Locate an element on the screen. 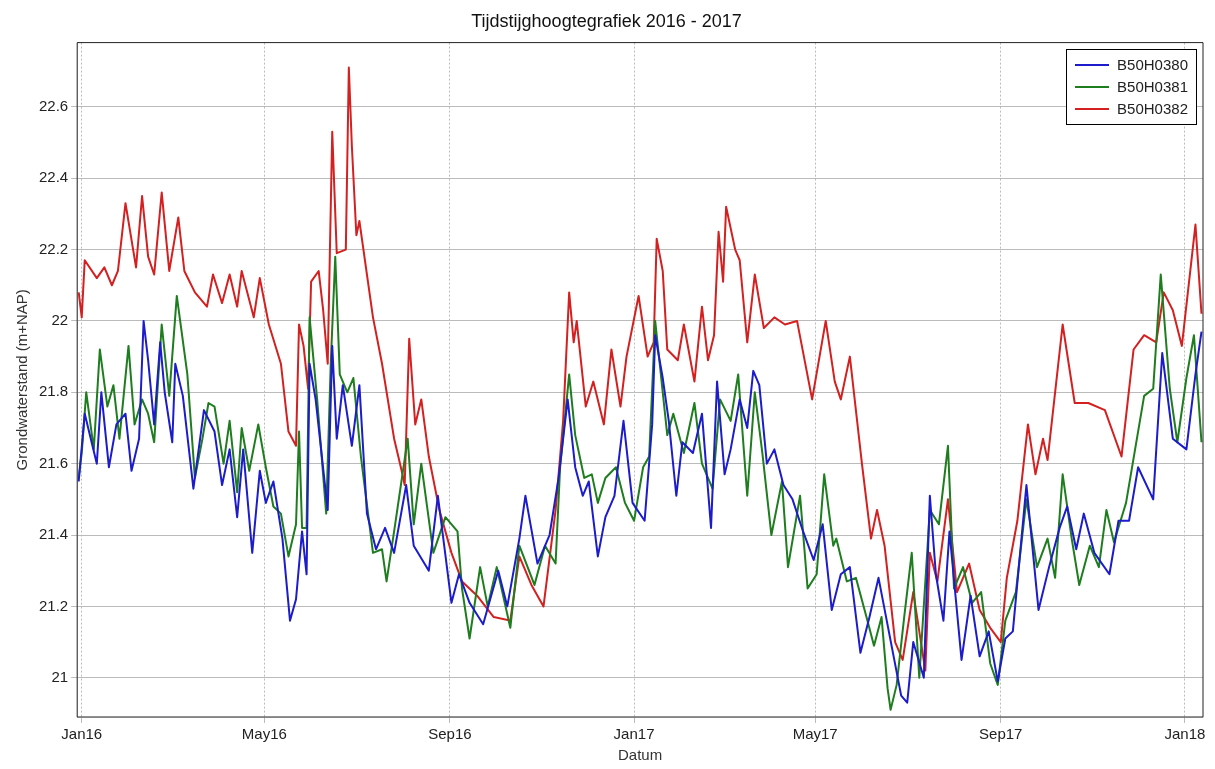 The width and height of the screenshot is (1215, 769). x-tick-label: Jan17 is located at coordinates (634, 734).